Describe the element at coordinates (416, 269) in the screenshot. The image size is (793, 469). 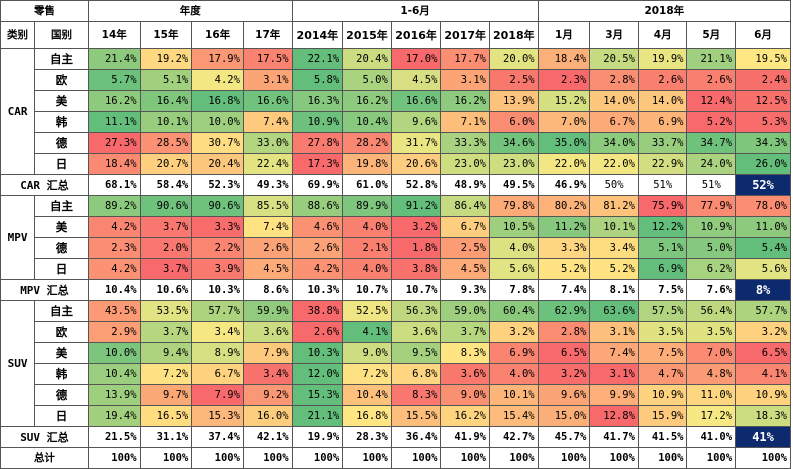
I see `value-cell: 3.8%` at that location.